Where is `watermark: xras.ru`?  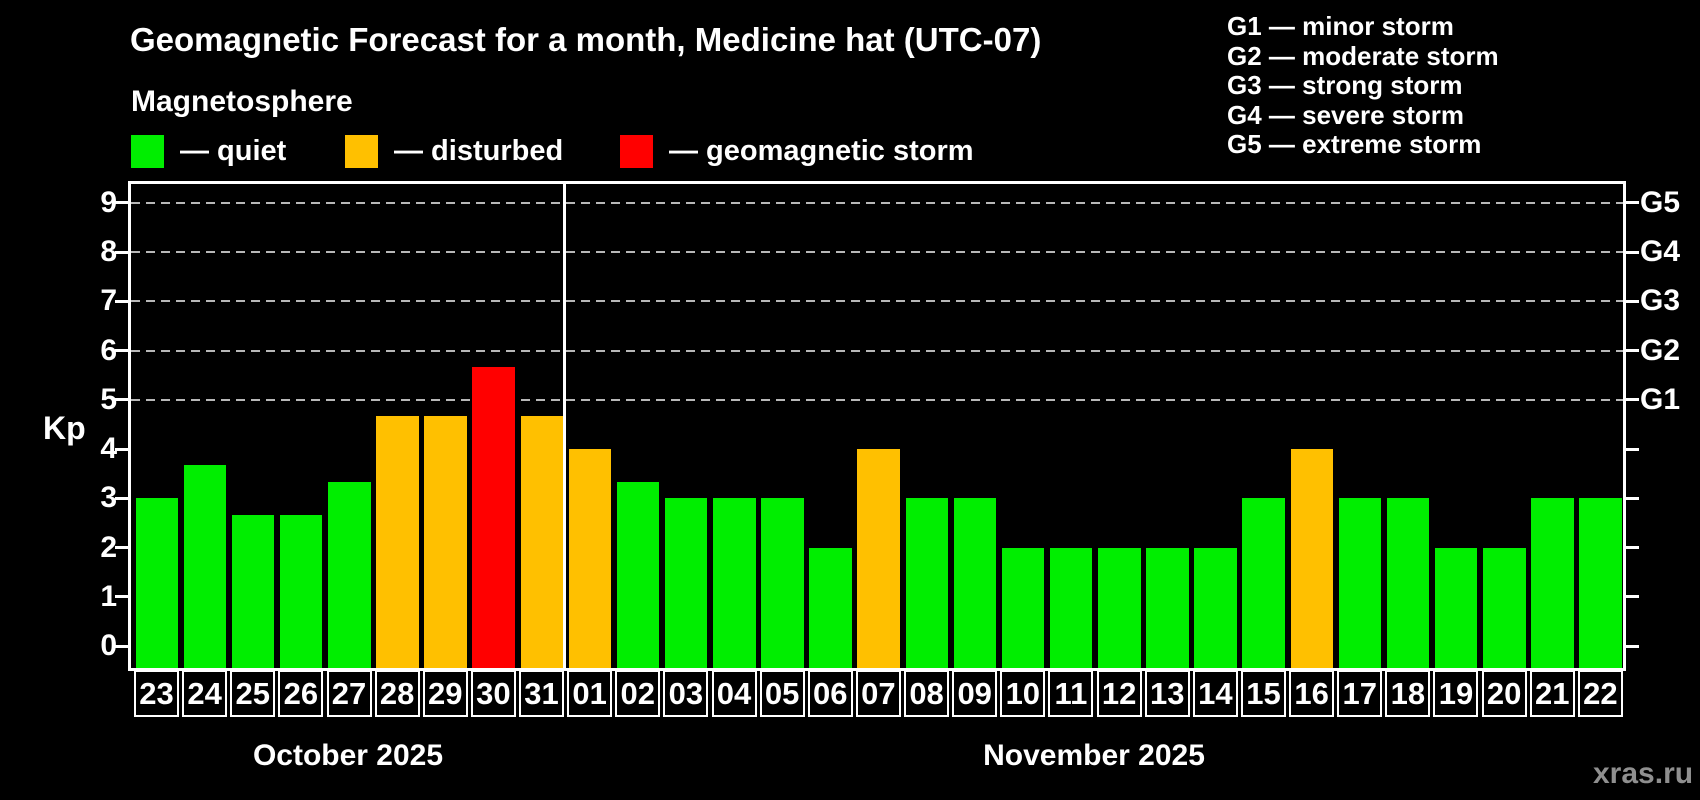
watermark: xras.ru is located at coordinates (1643, 773).